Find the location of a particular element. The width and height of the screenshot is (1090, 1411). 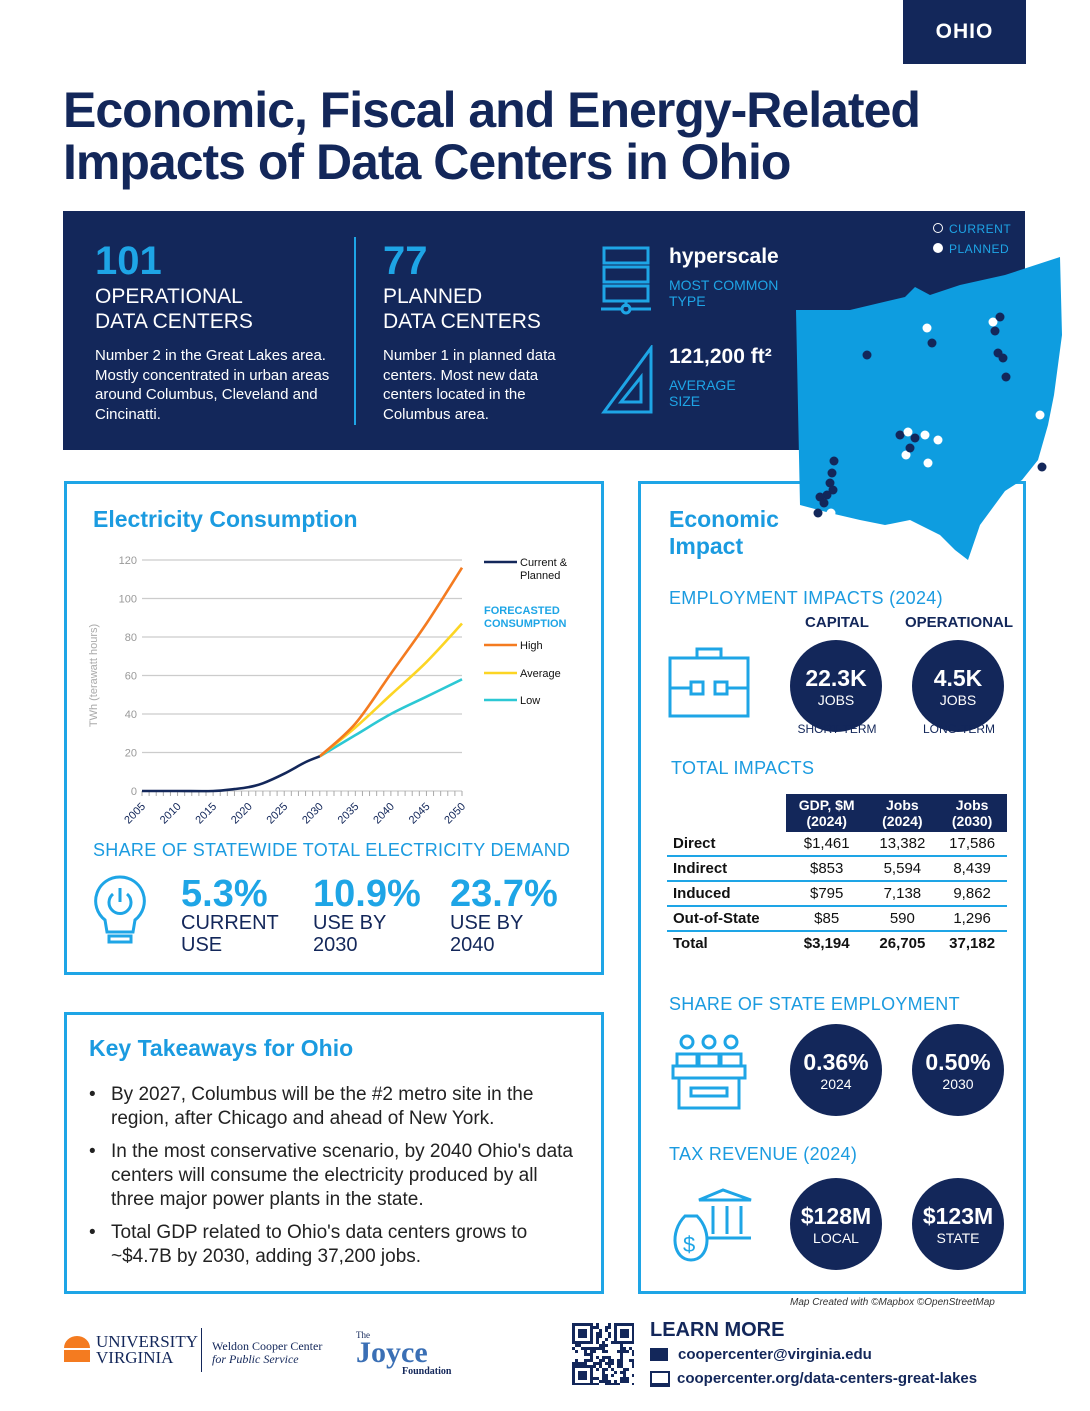

share-label: USE is located at coordinates (202, 945).